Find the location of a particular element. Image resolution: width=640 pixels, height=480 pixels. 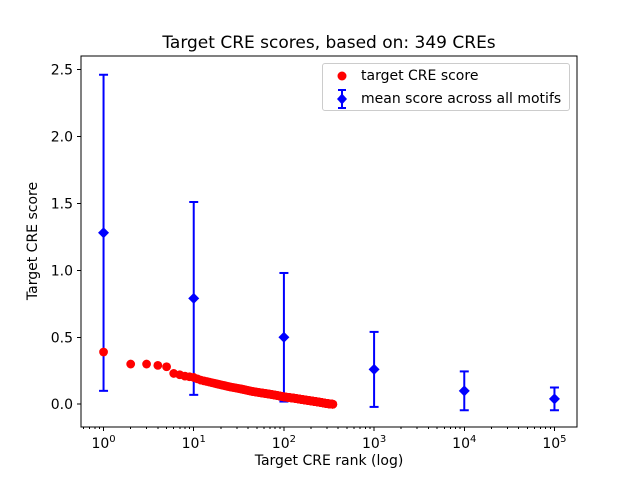

x-axis-label: Target CRE rank (log) is located at coordinates (329, 461).